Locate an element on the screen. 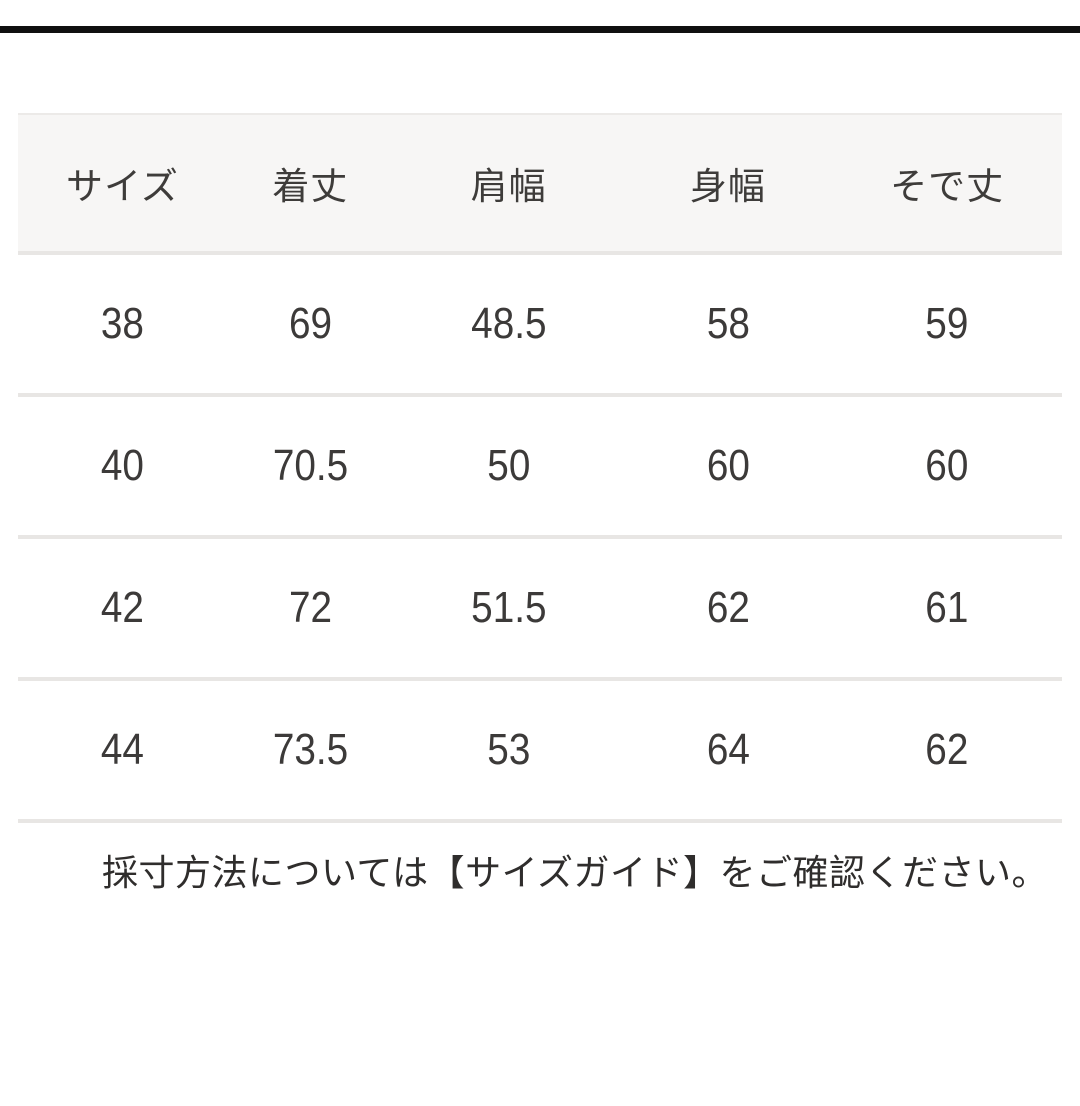 This screenshot has height=1106, width=1080. cell-body-width: 62 is located at coordinates (728, 607).